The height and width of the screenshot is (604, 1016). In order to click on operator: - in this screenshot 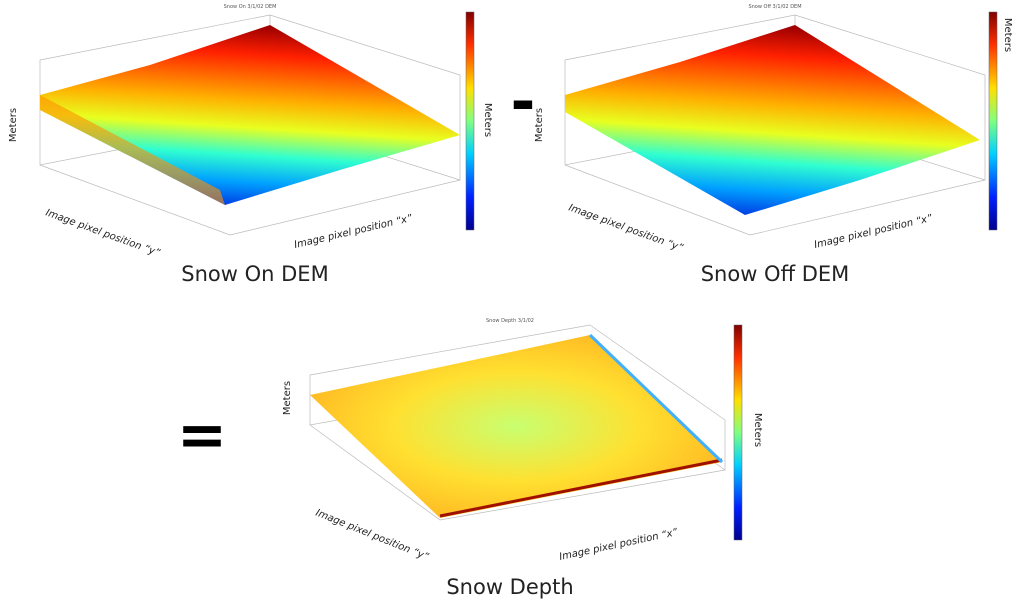, I will do `click(523, 102)`.